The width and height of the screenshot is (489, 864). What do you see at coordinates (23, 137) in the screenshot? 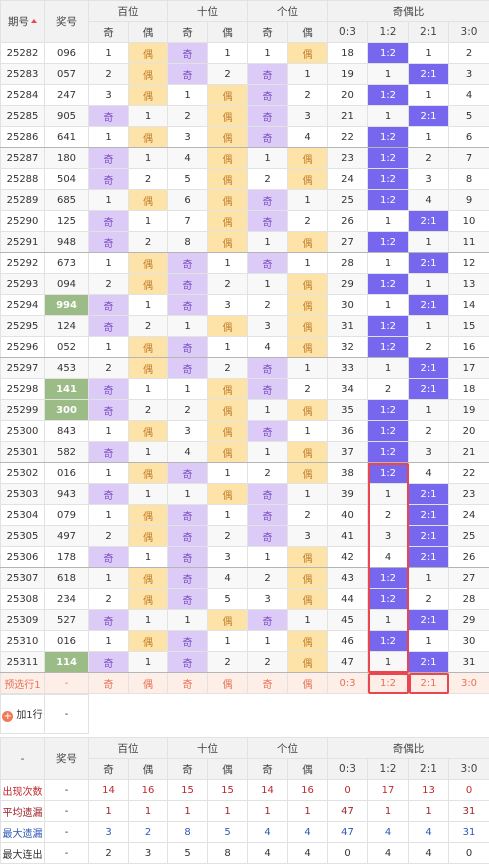
I see `issue: 25286` at bounding box center [23, 137].